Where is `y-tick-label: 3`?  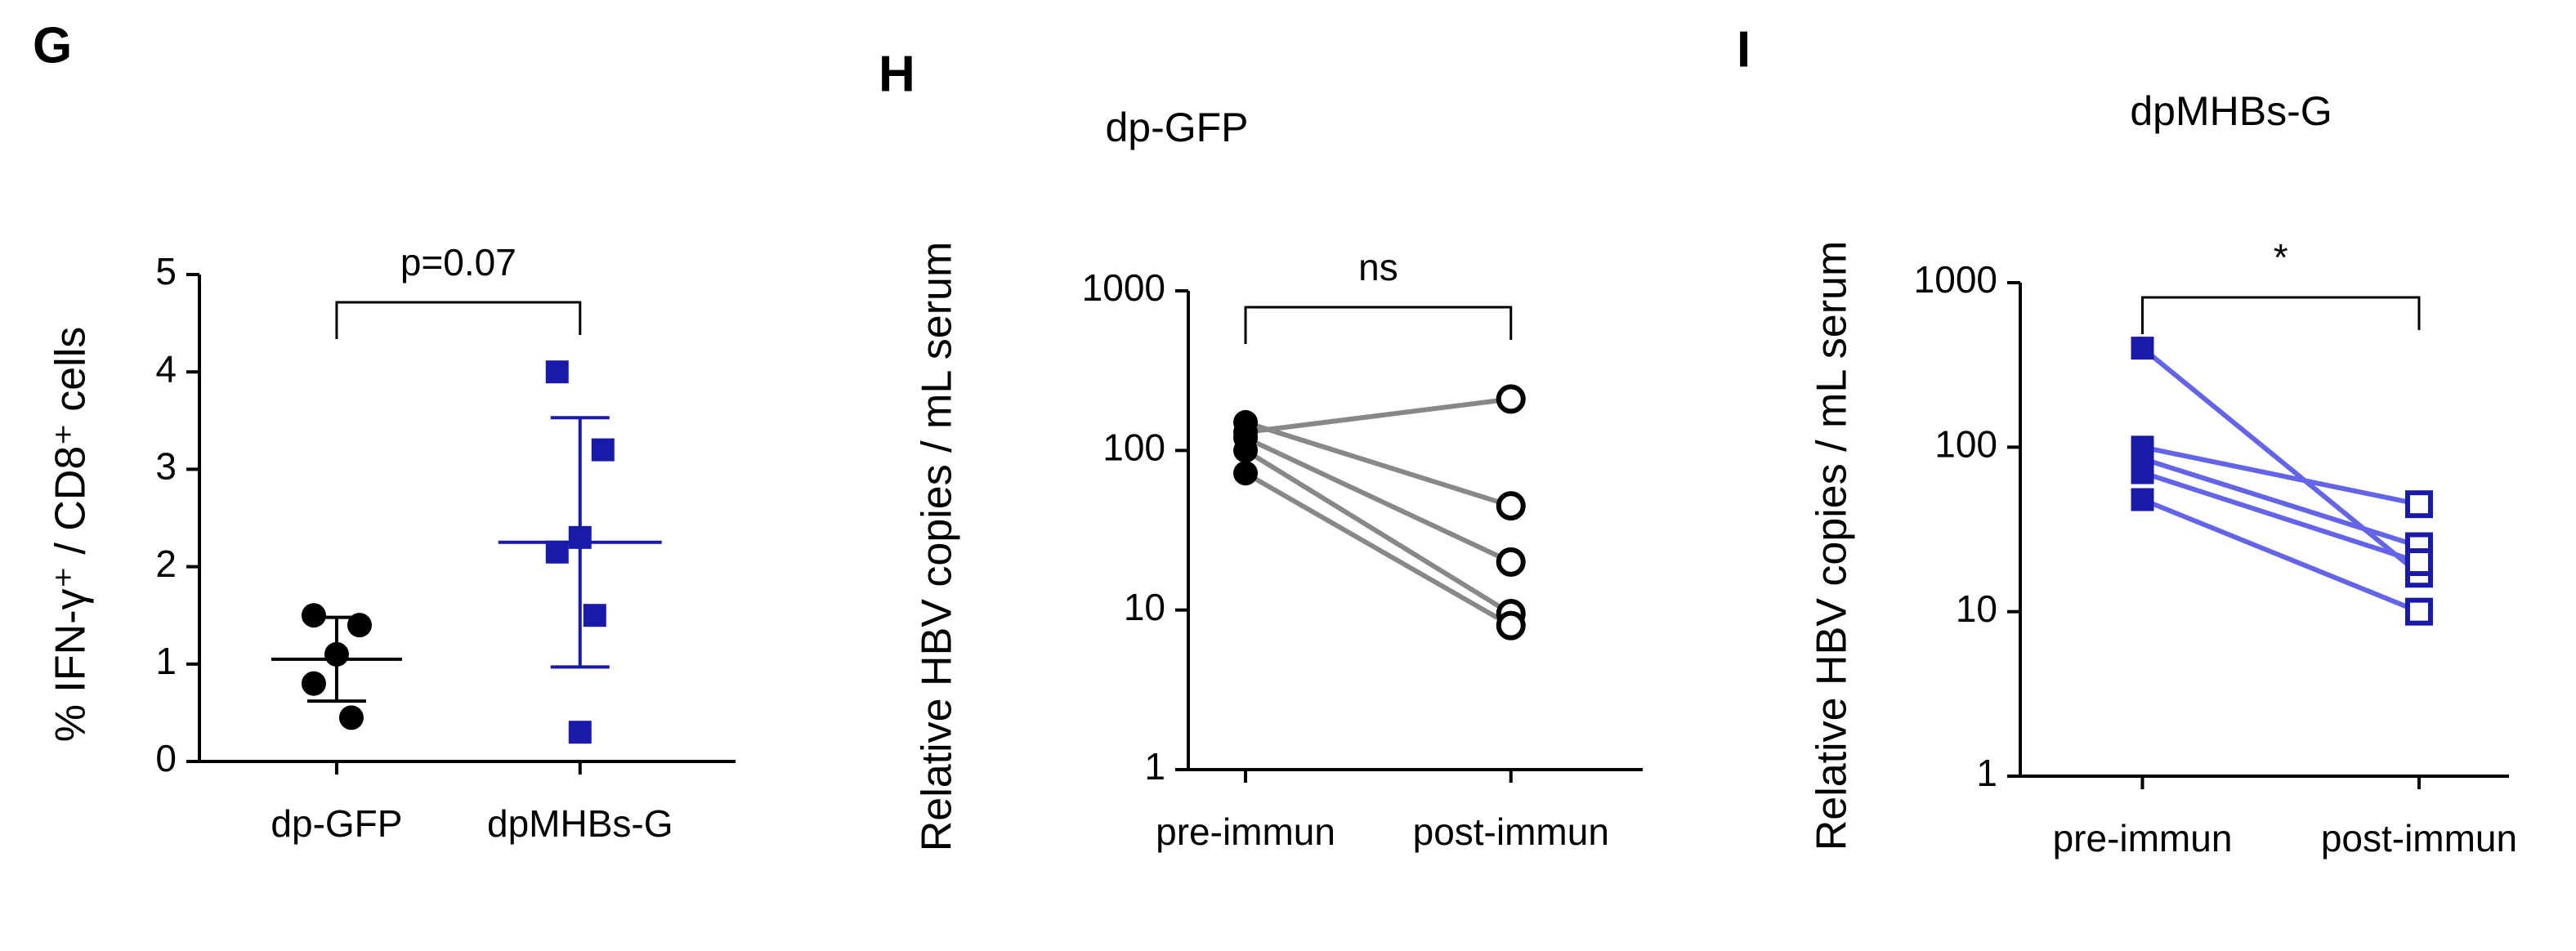
y-tick-label: 3 is located at coordinates (166, 466).